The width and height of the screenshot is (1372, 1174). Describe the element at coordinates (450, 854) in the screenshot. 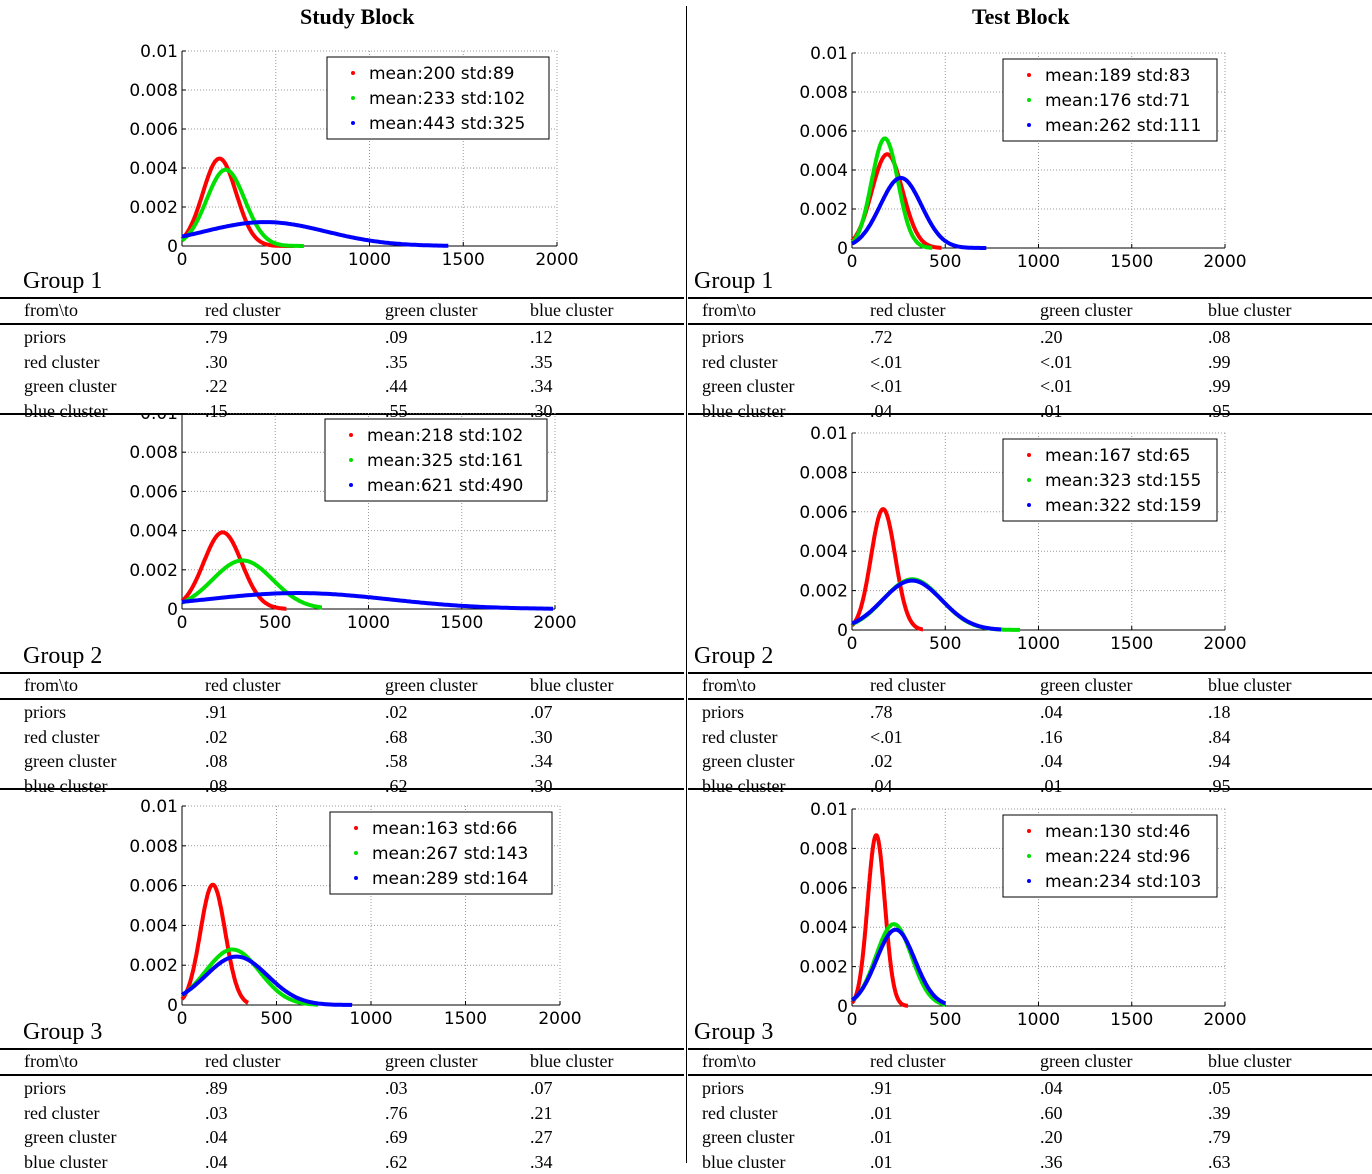

I see `green-legend-label: mean:267 std:143` at that location.